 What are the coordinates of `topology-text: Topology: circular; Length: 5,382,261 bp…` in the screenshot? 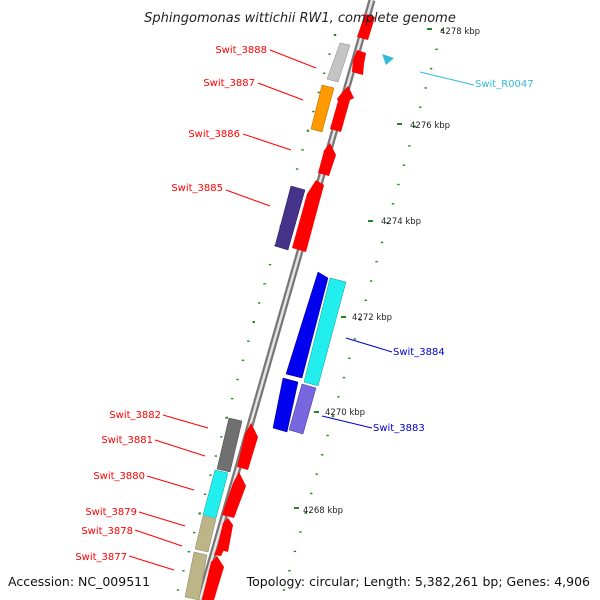 It's located at (418, 581).